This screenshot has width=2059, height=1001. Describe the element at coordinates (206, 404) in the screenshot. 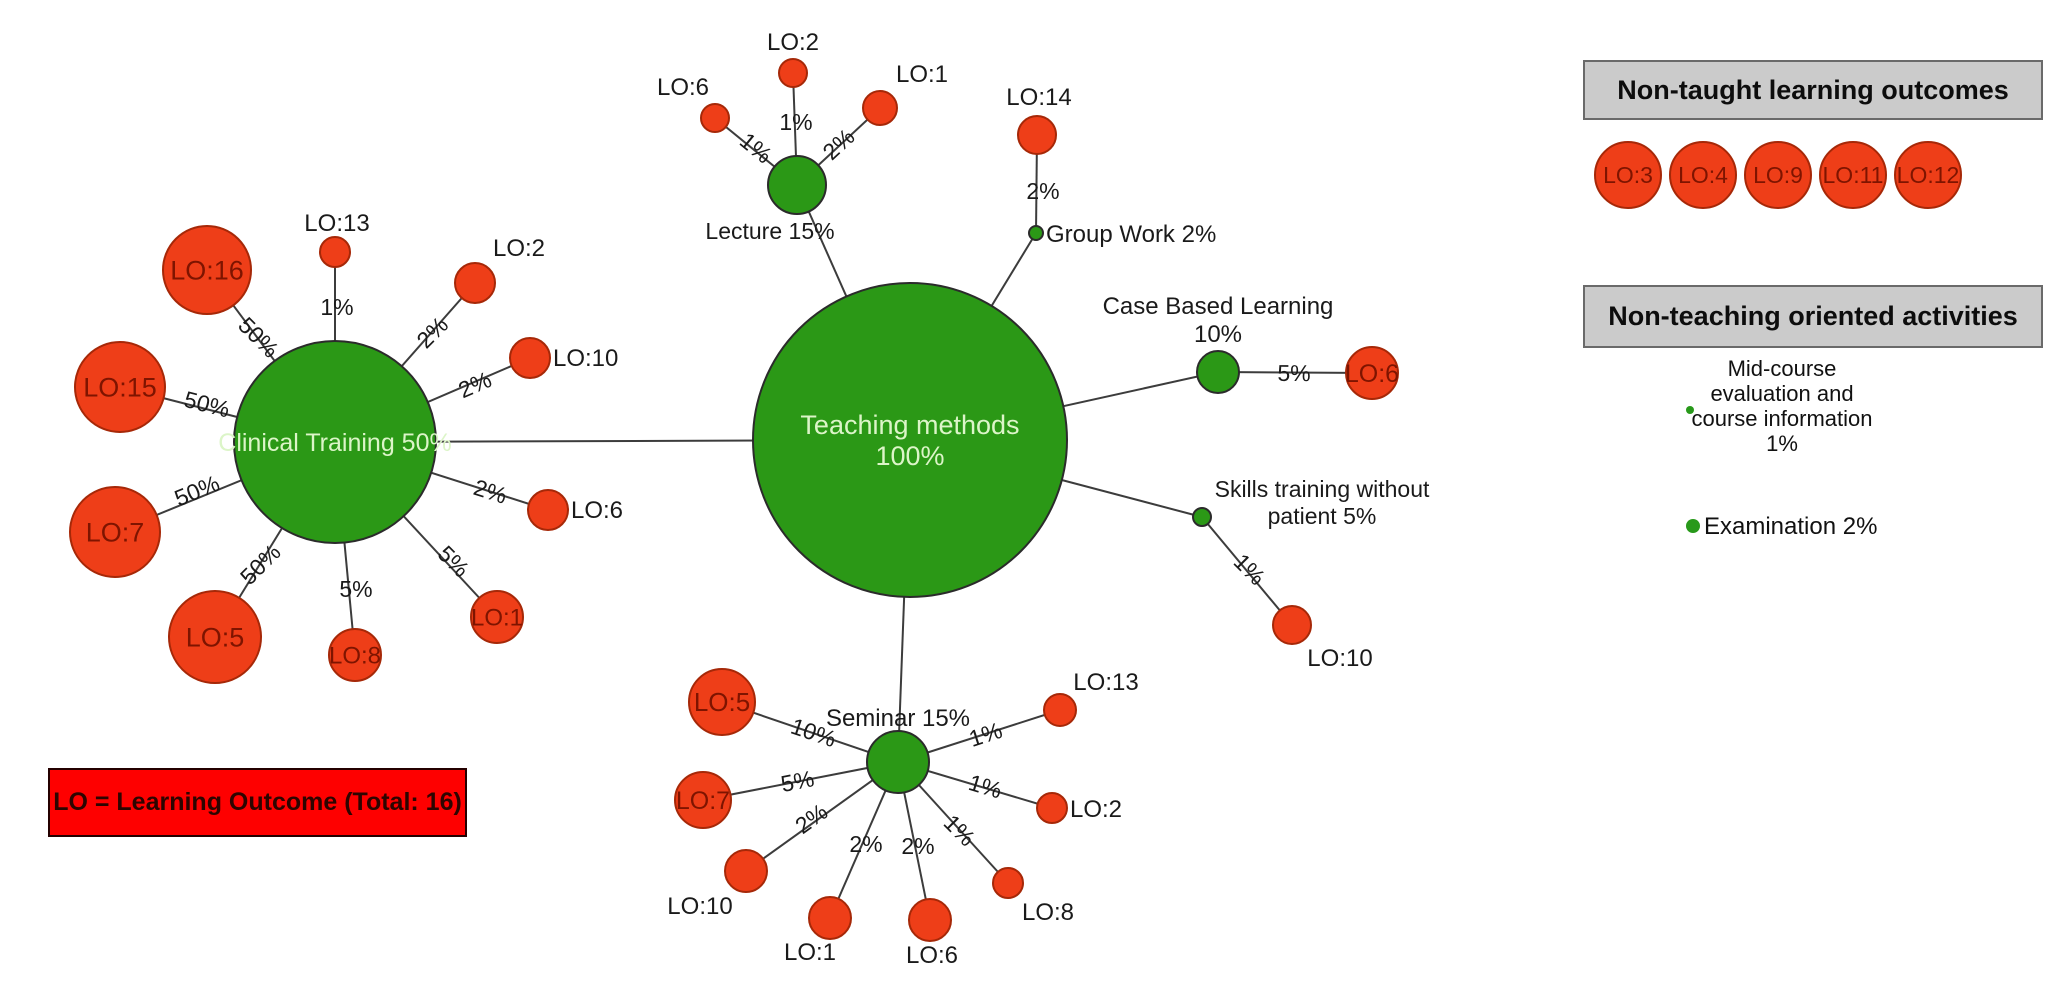

I see `edge-label-clinical-c15: 50%` at that location.